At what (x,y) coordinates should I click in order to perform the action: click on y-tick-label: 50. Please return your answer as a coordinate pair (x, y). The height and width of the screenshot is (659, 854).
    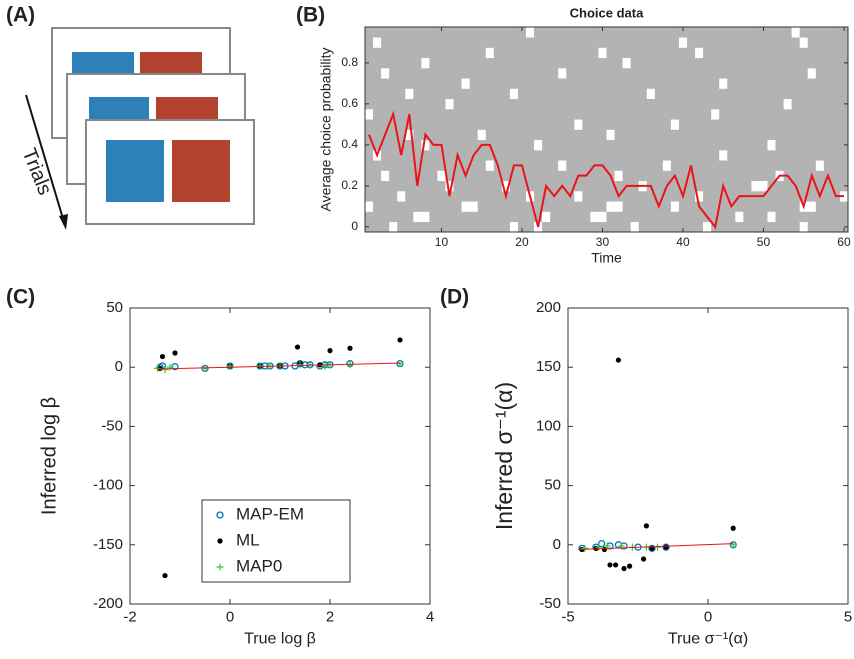
    Looking at the image, I should click on (114, 307).